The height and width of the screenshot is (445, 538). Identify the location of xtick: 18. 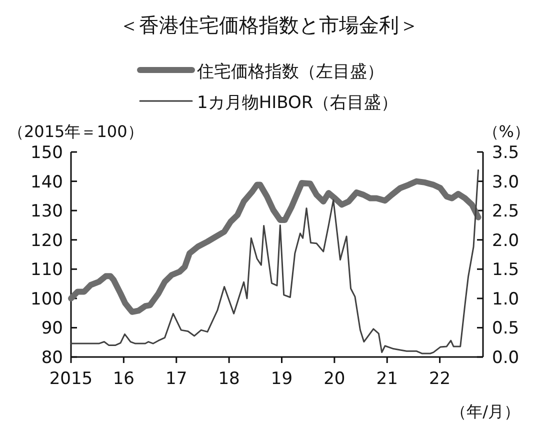
(229, 379).